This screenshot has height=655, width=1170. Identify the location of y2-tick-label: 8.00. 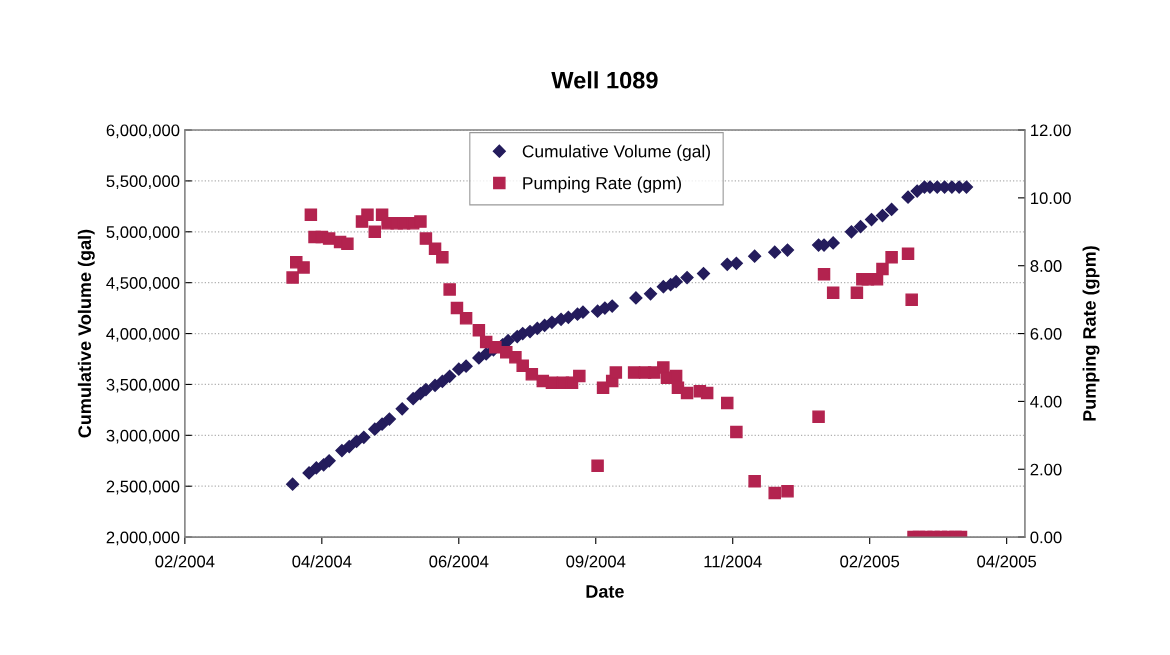
(1046, 266).